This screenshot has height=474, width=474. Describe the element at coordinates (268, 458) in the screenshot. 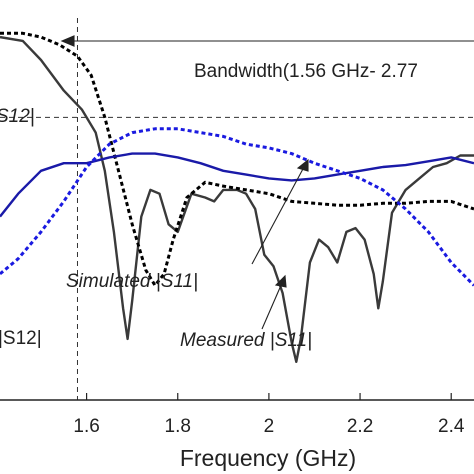

I see `x-axis-title: Frequency (GHz)` at that location.